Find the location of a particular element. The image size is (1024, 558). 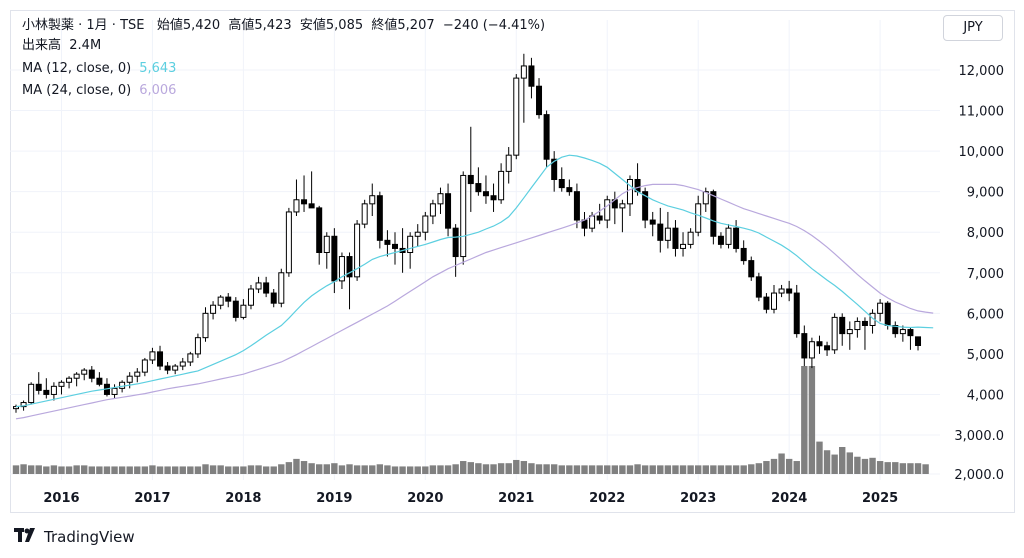

legend-ma12: MA (12, close, 0) 5,643 is located at coordinates (99, 69).